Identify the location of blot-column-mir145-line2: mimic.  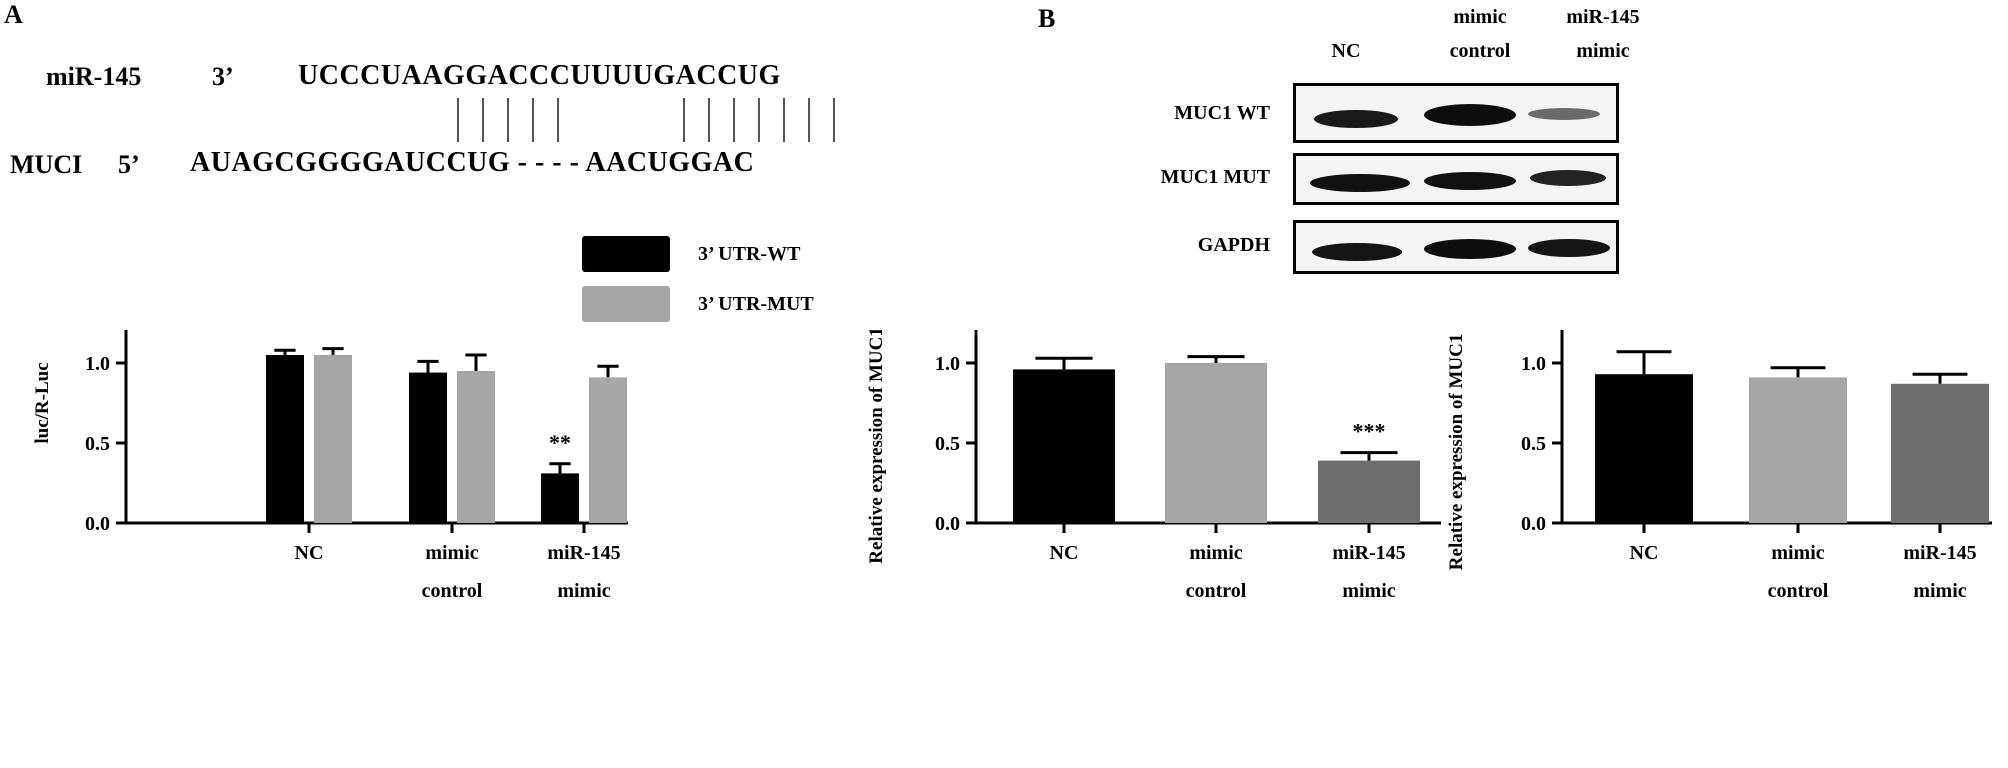
(1603, 51).